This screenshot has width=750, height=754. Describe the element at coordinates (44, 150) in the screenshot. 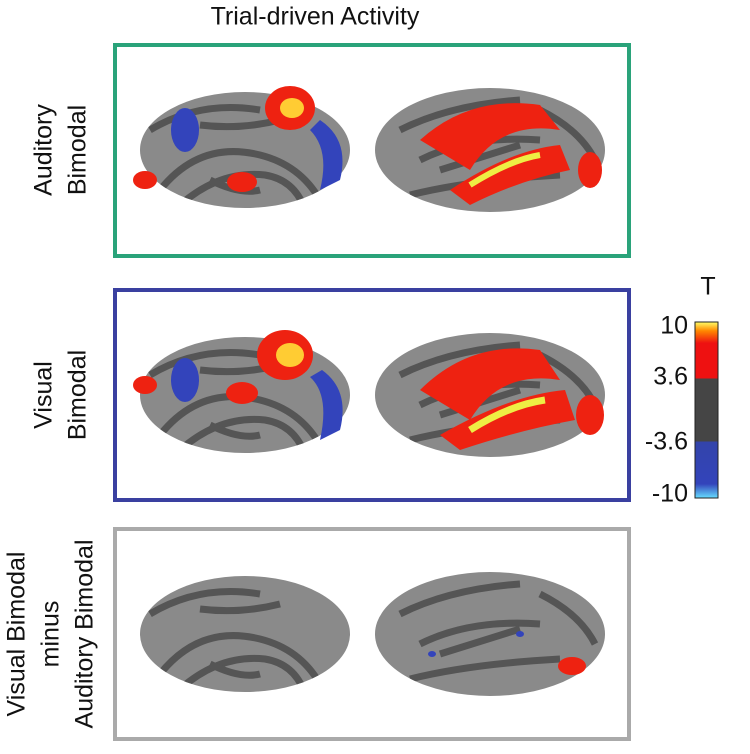

I see `row-label: Auditory` at that location.